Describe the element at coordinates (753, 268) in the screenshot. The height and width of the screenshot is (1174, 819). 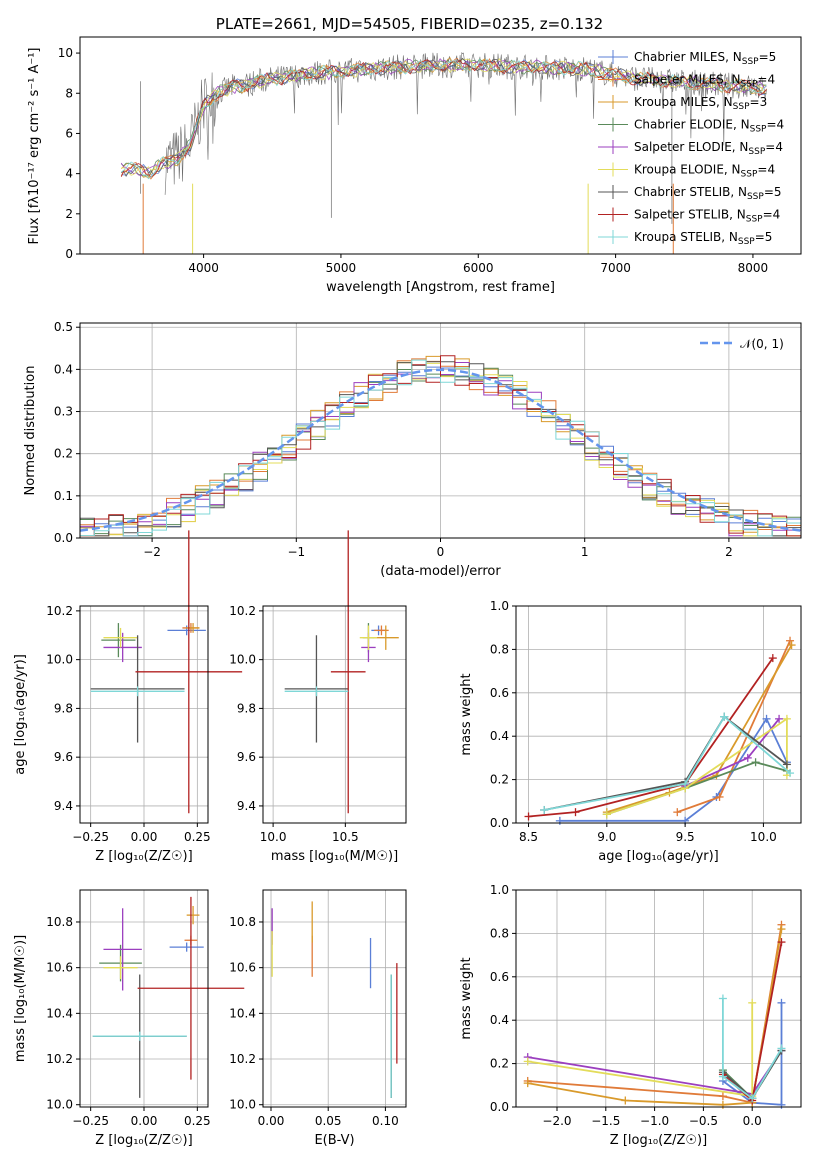
I see `tick-label-x: 8000` at that location.